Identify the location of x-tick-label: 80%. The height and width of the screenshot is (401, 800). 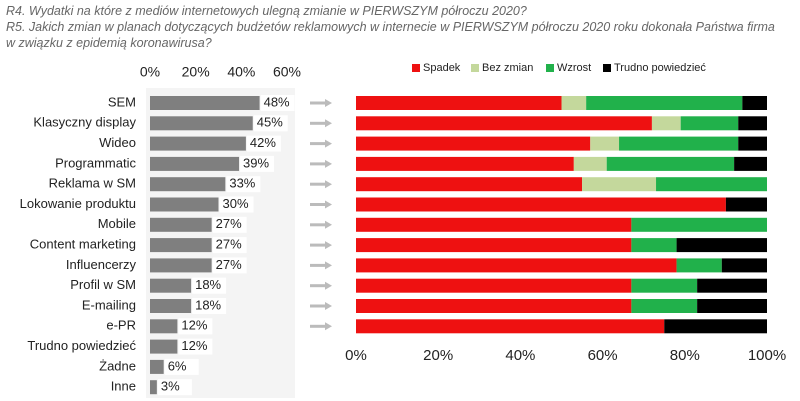
(685, 355).